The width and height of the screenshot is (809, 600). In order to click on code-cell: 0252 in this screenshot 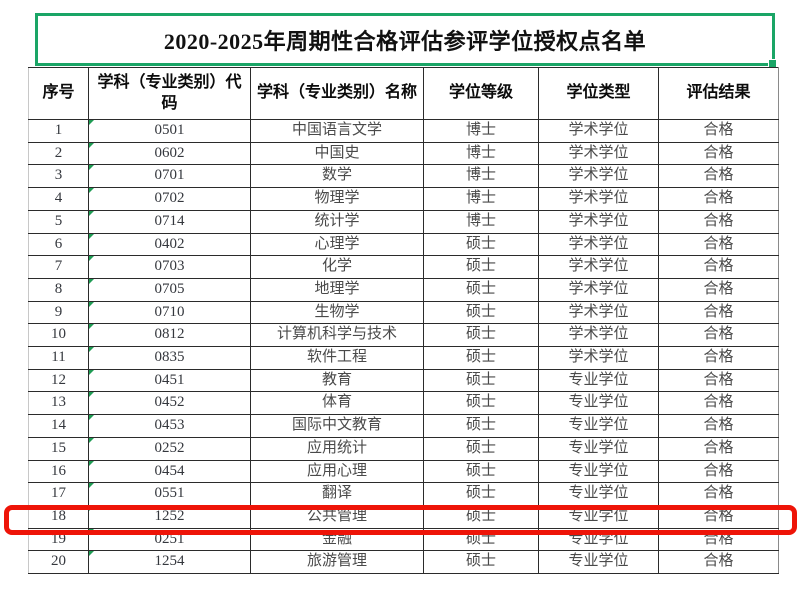, I will do `click(169, 448)`.